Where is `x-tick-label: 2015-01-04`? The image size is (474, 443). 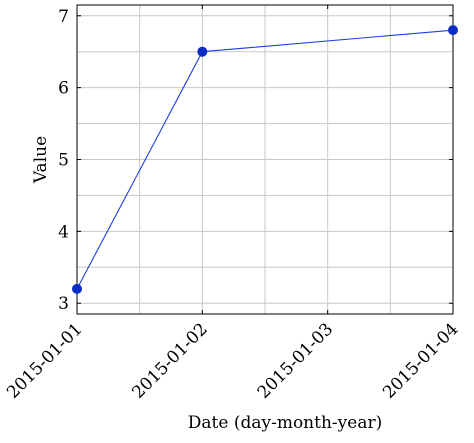 x-tick-label: 2015-01-04 is located at coordinates (420, 360).